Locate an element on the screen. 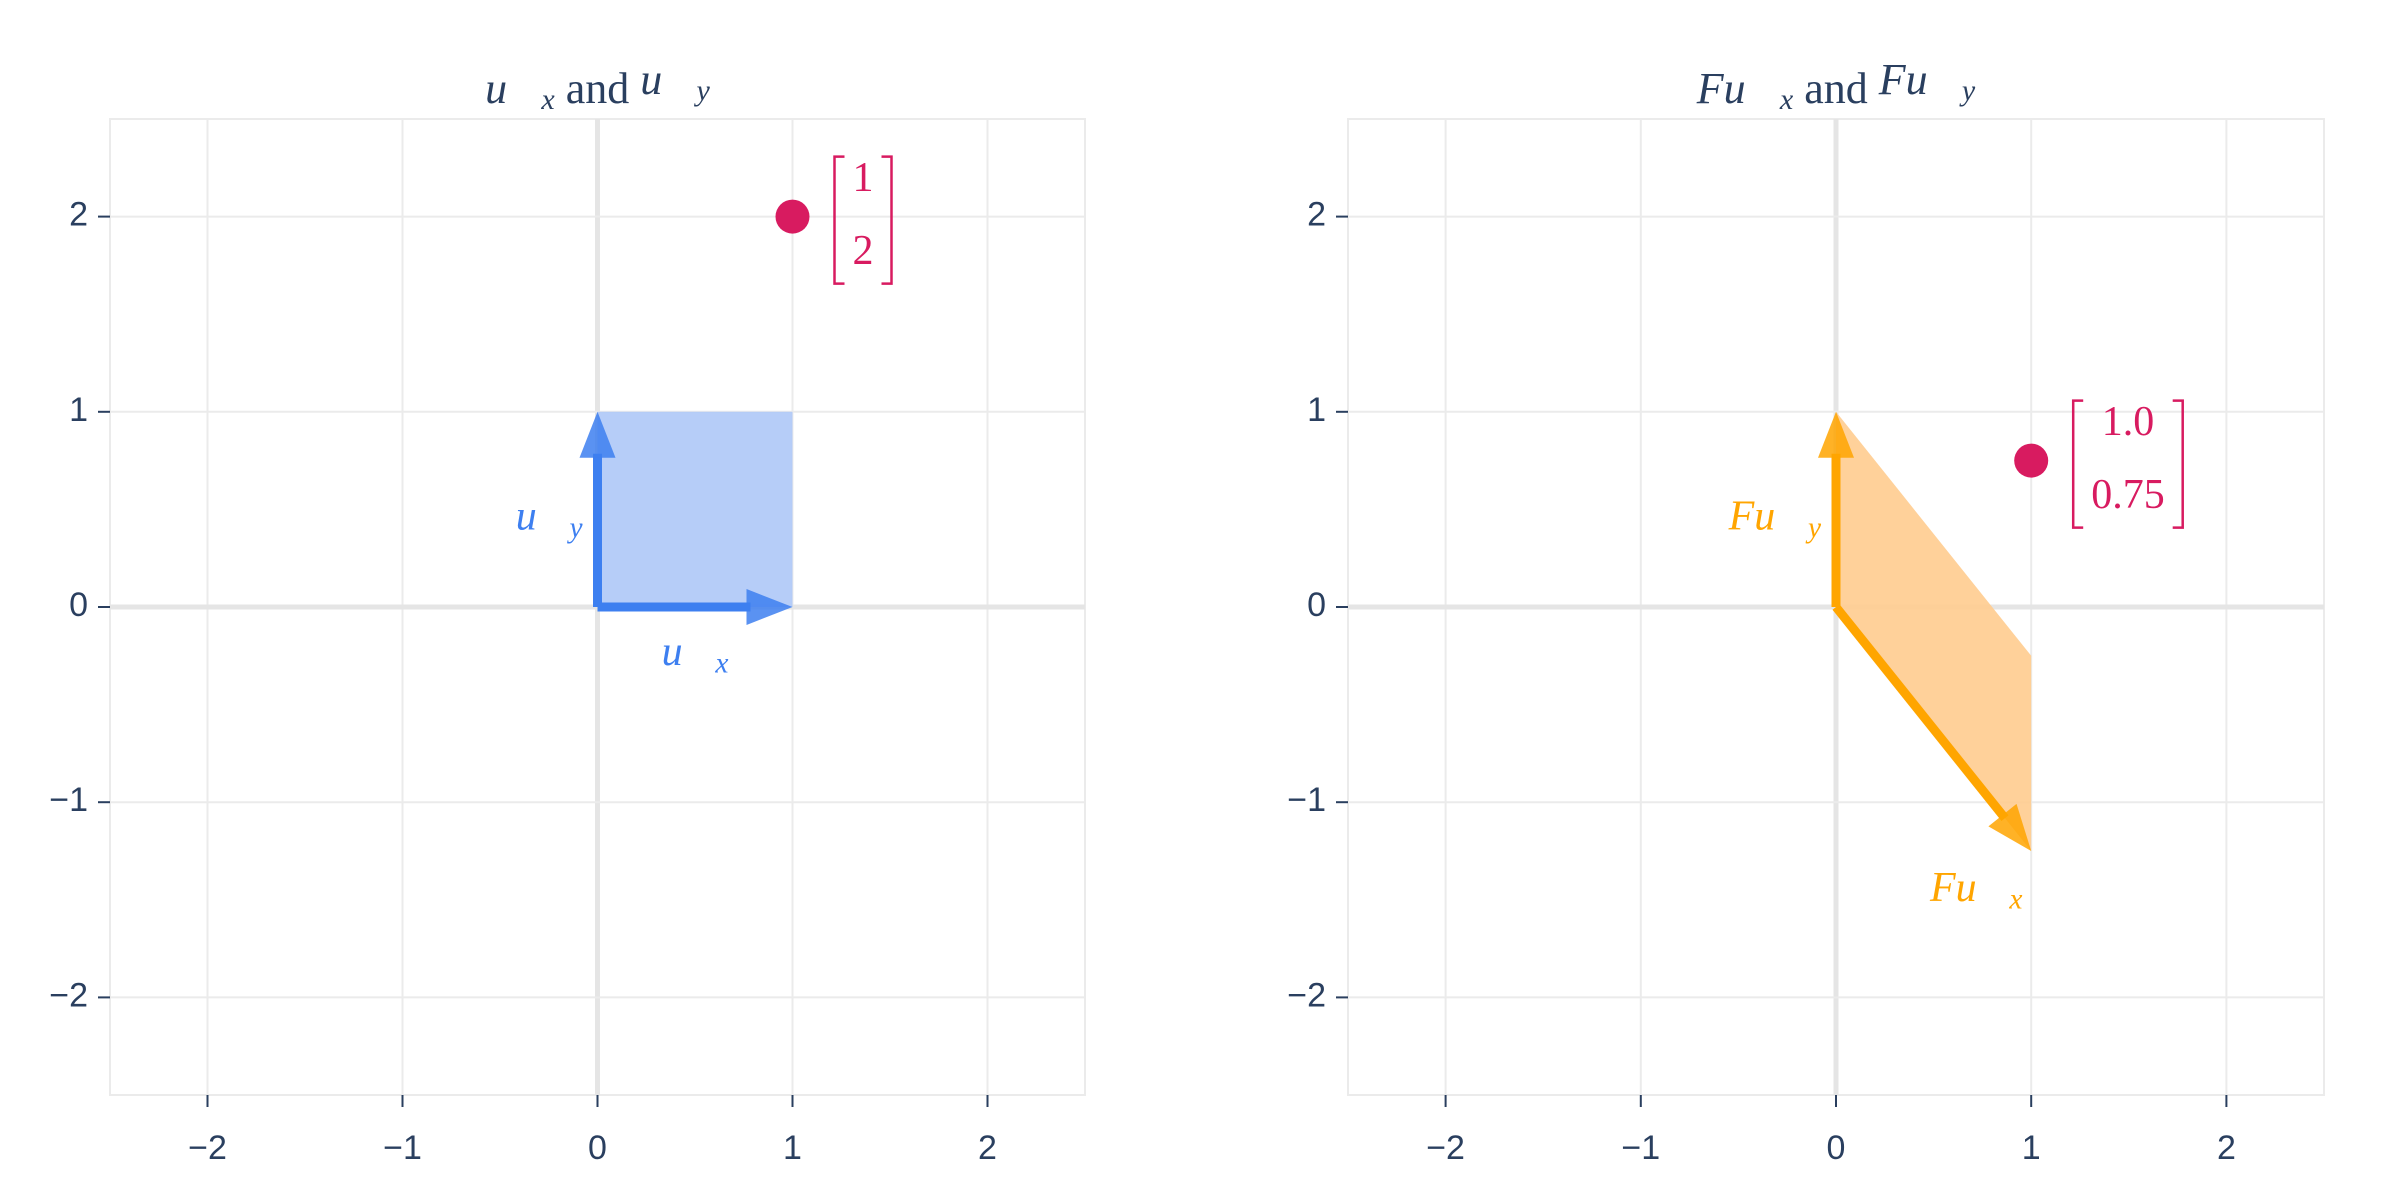 This screenshot has width=2400, height=1200. chart-title: Fu⃗x and Fu⃗y is located at coordinates (1836, 85).